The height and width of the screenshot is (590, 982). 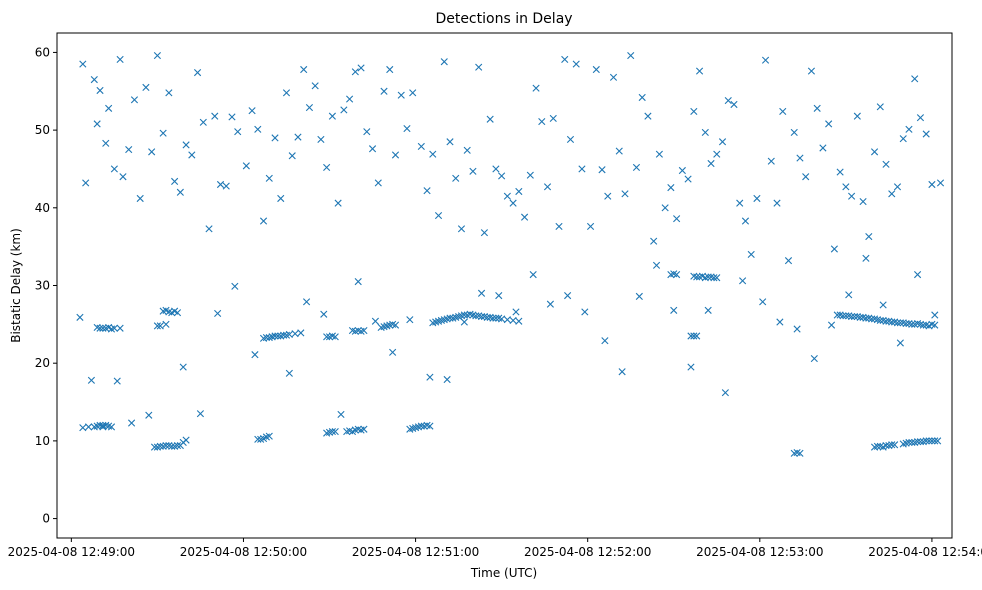 What do you see at coordinates (46, 519) in the screenshot?
I see `y-tick-label: 0` at bounding box center [46, 519].